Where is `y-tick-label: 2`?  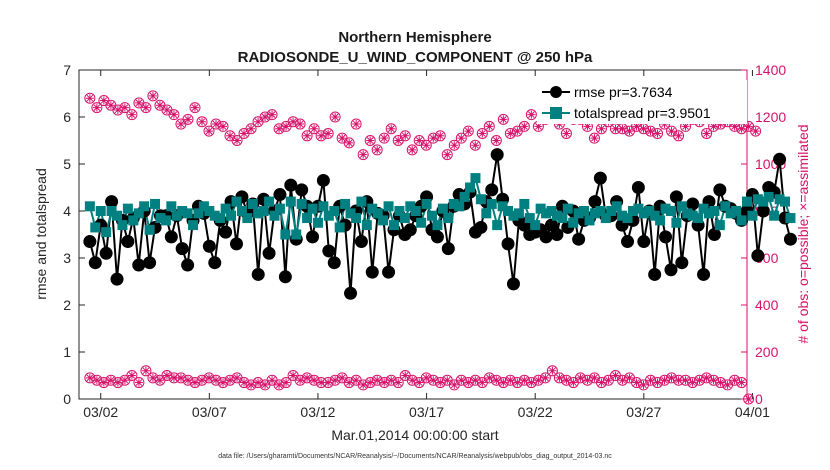
y-tick-label: 2 is located at coordinates (67, 305).